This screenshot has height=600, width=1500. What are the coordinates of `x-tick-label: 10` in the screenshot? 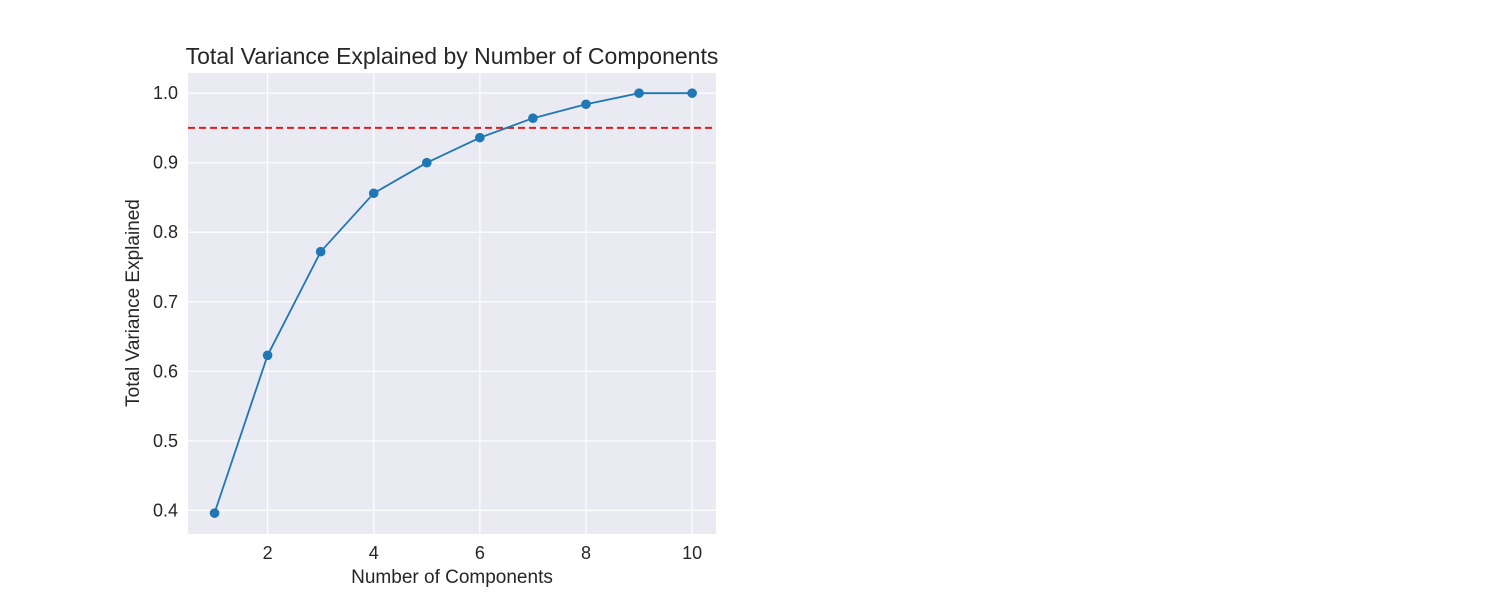 It's located at (692, 553).